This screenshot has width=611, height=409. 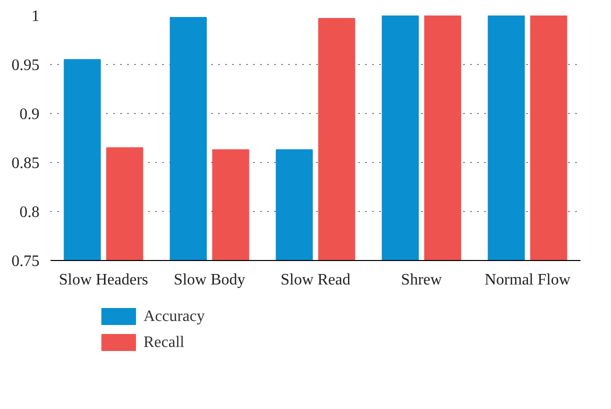 I want to click on y-tick-label: 1, so click(x=36, y=16).